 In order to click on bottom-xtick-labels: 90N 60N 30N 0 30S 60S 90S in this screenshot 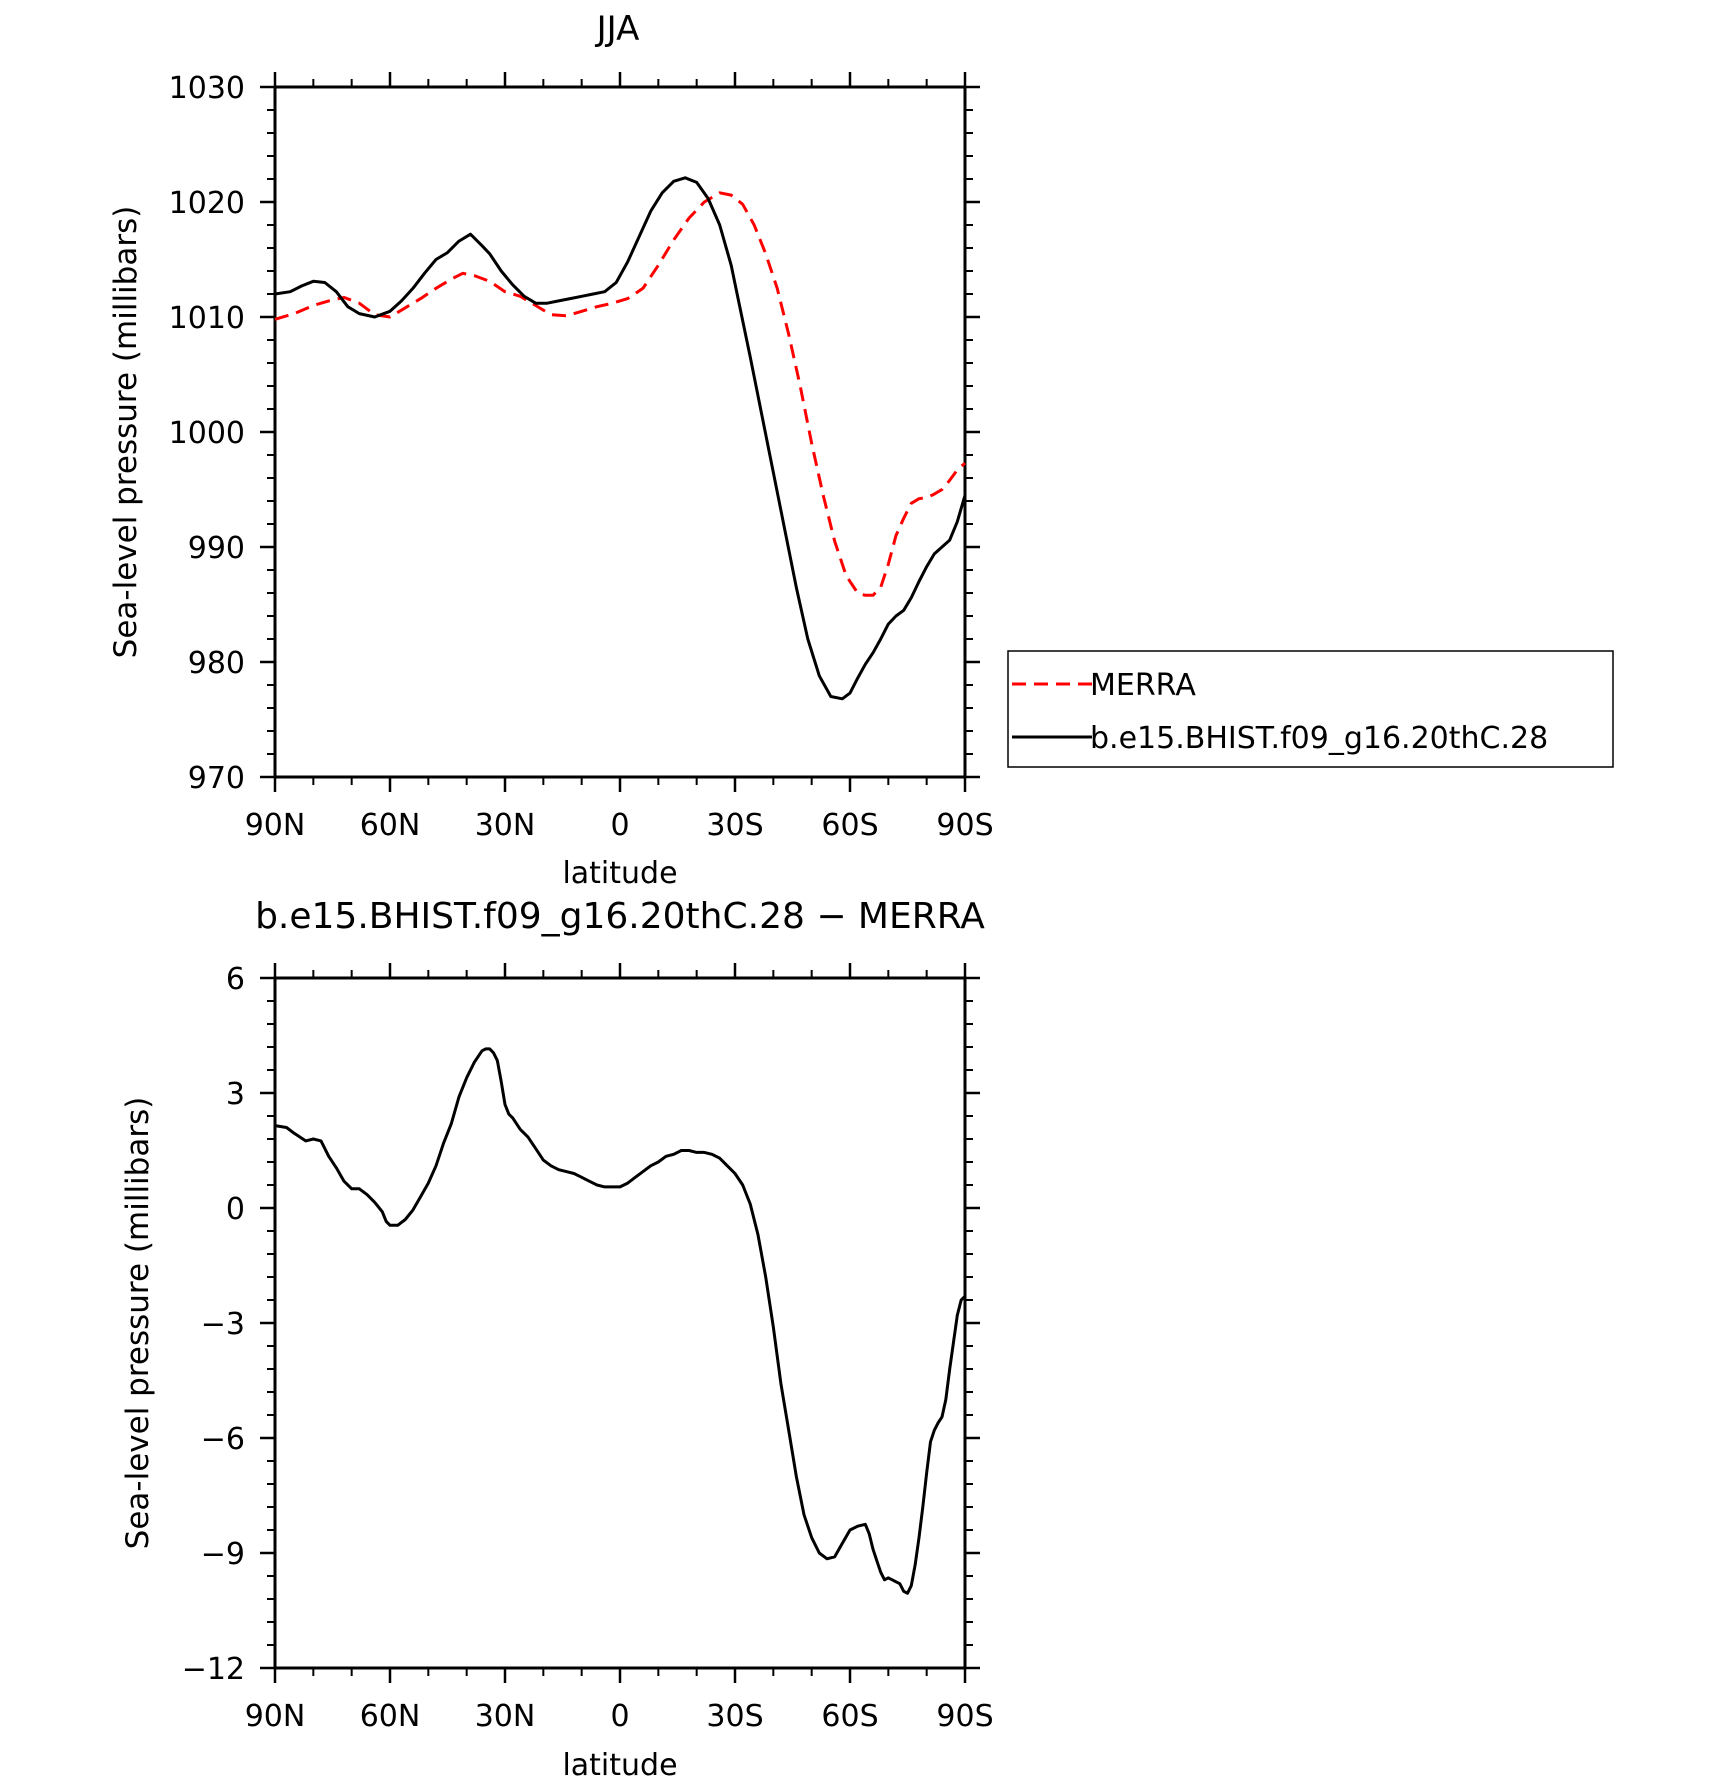, I will do `click(619, 1716)`.